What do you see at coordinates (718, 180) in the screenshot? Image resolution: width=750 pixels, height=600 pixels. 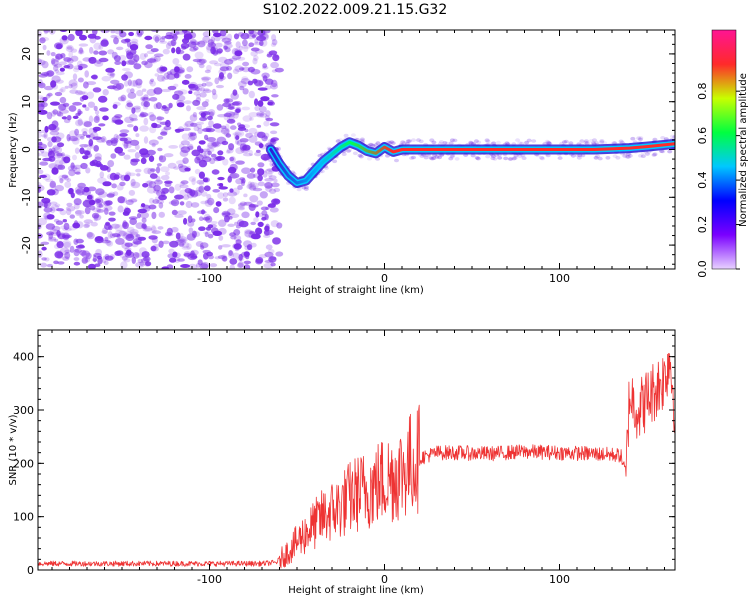 I see `colorbar-ticks: 0.0 0.2 0.4 0.6 0.8` at bounding box center [718, 180].